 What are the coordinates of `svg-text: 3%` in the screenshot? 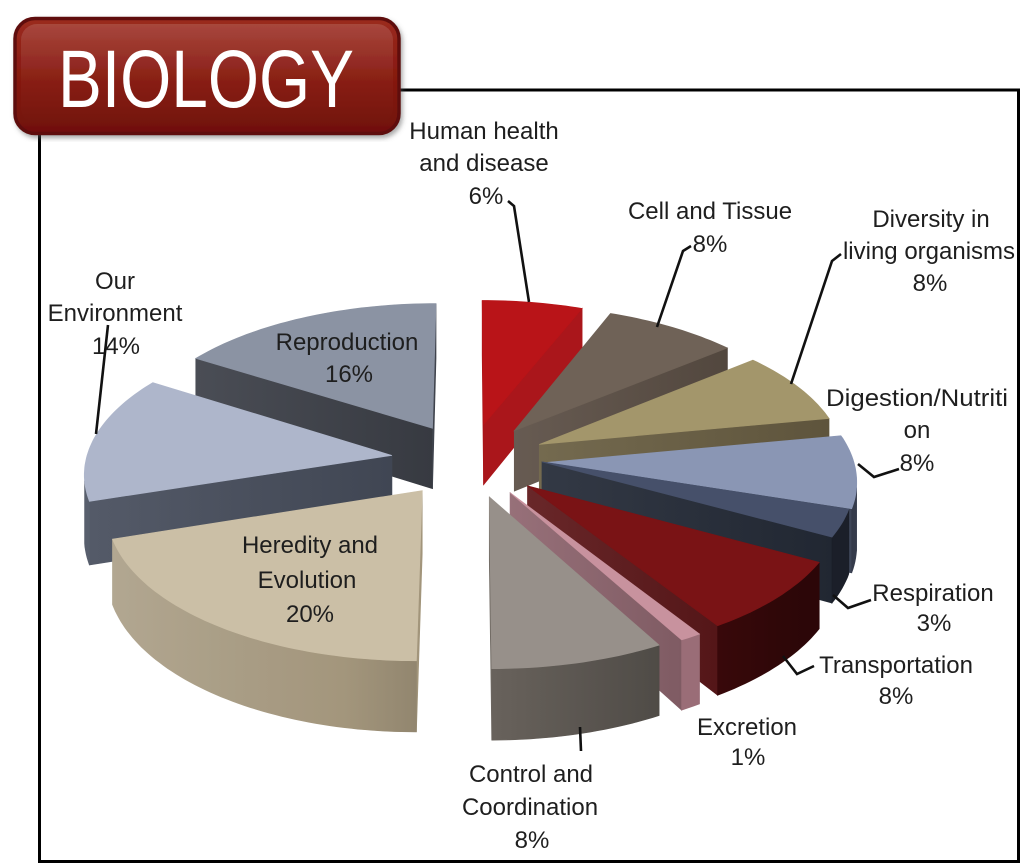 It's located at (934, 623).